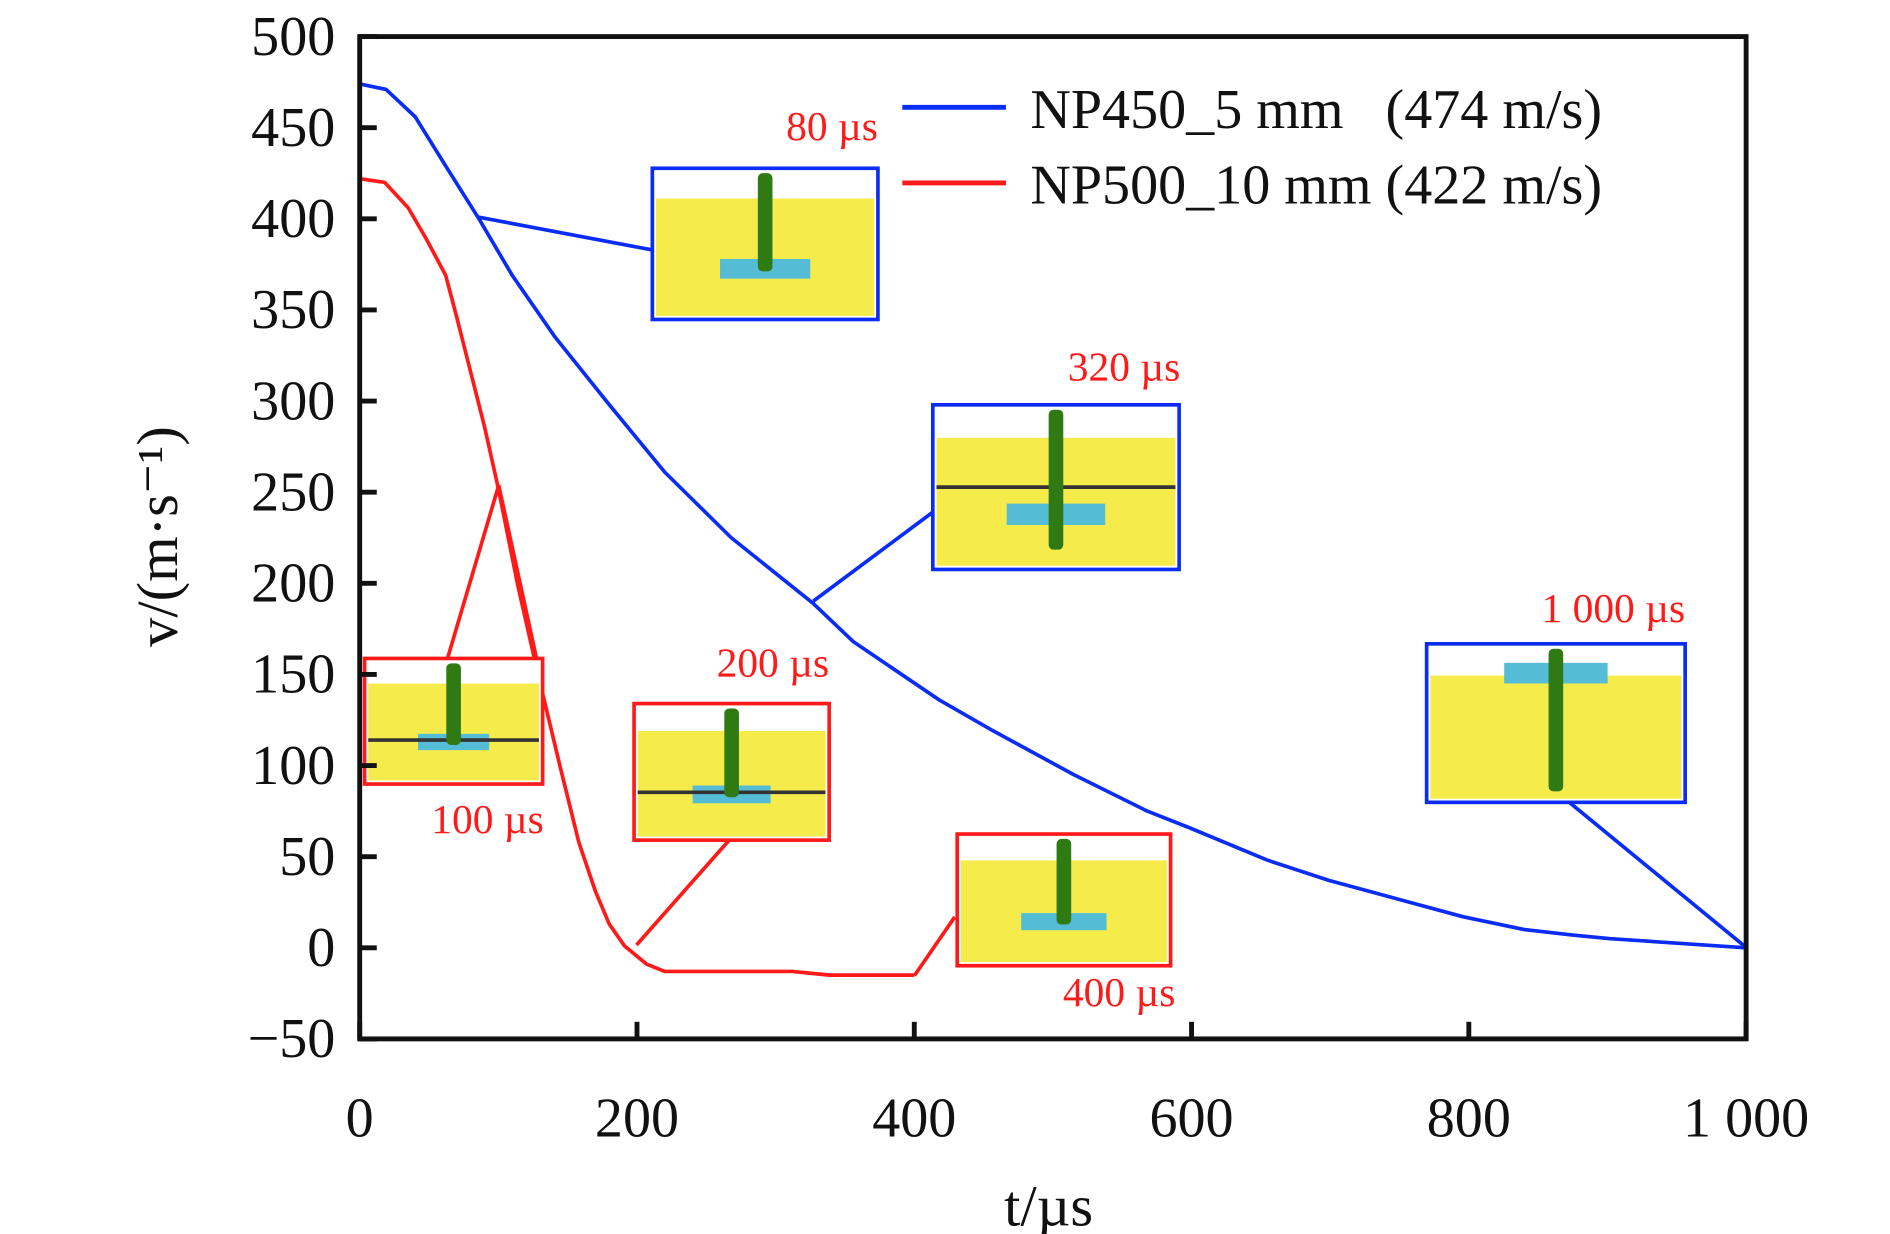  I want to click on inset-time-label: 400 µs, so click(1119, 992).